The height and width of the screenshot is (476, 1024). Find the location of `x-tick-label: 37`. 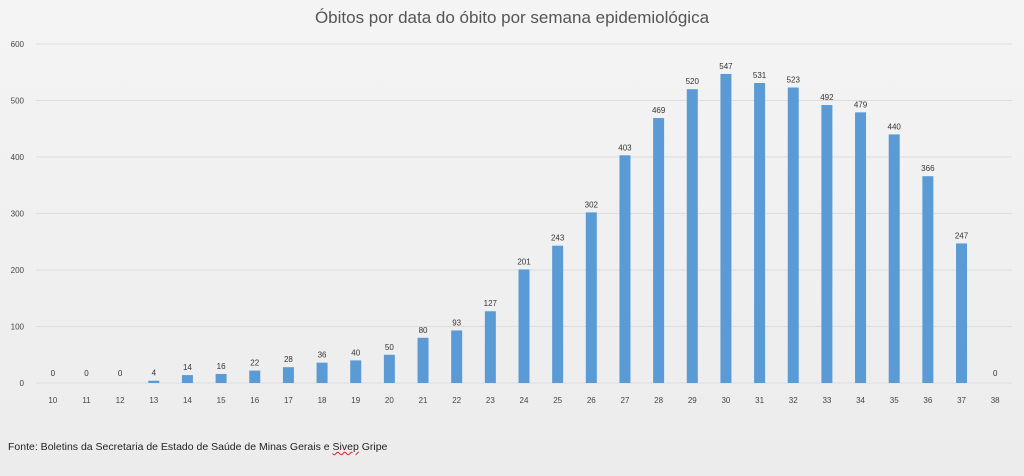

x-tick-label: 37 is located at coordinates (961, 400).